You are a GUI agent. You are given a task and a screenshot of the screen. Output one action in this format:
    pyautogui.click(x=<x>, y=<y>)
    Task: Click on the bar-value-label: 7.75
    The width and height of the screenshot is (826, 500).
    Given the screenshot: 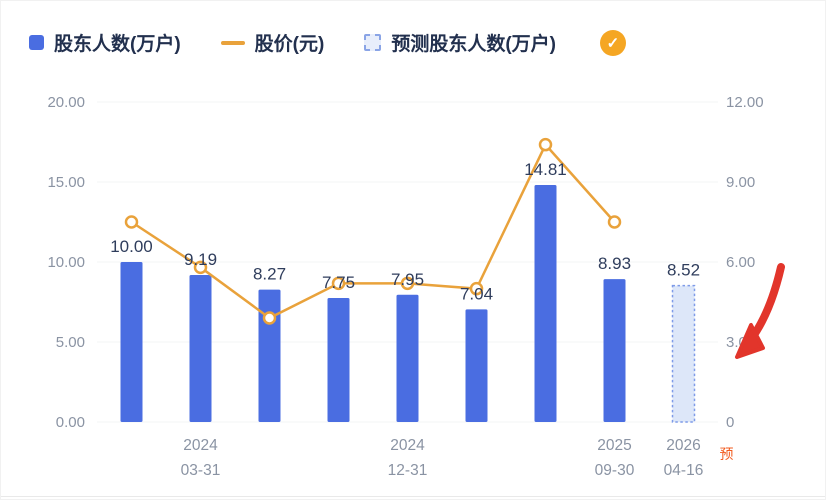 What is the action you would take?
    pyautogui.click(x=338, y=282)
    